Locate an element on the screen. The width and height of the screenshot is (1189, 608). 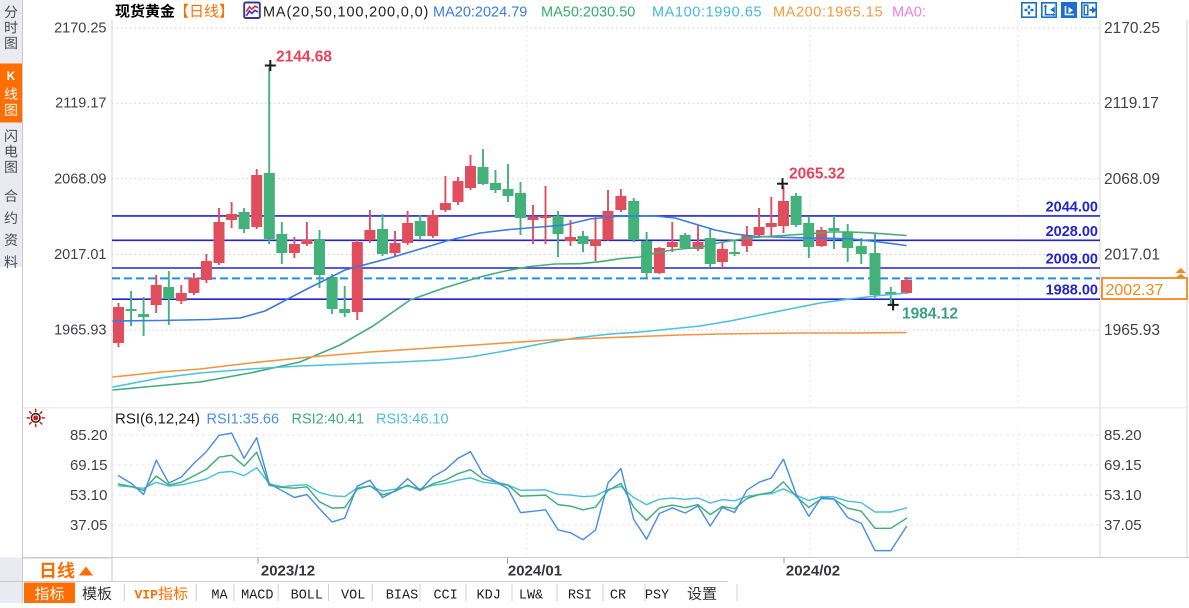
svg-text: VIP is located at coordinates (147, 595).